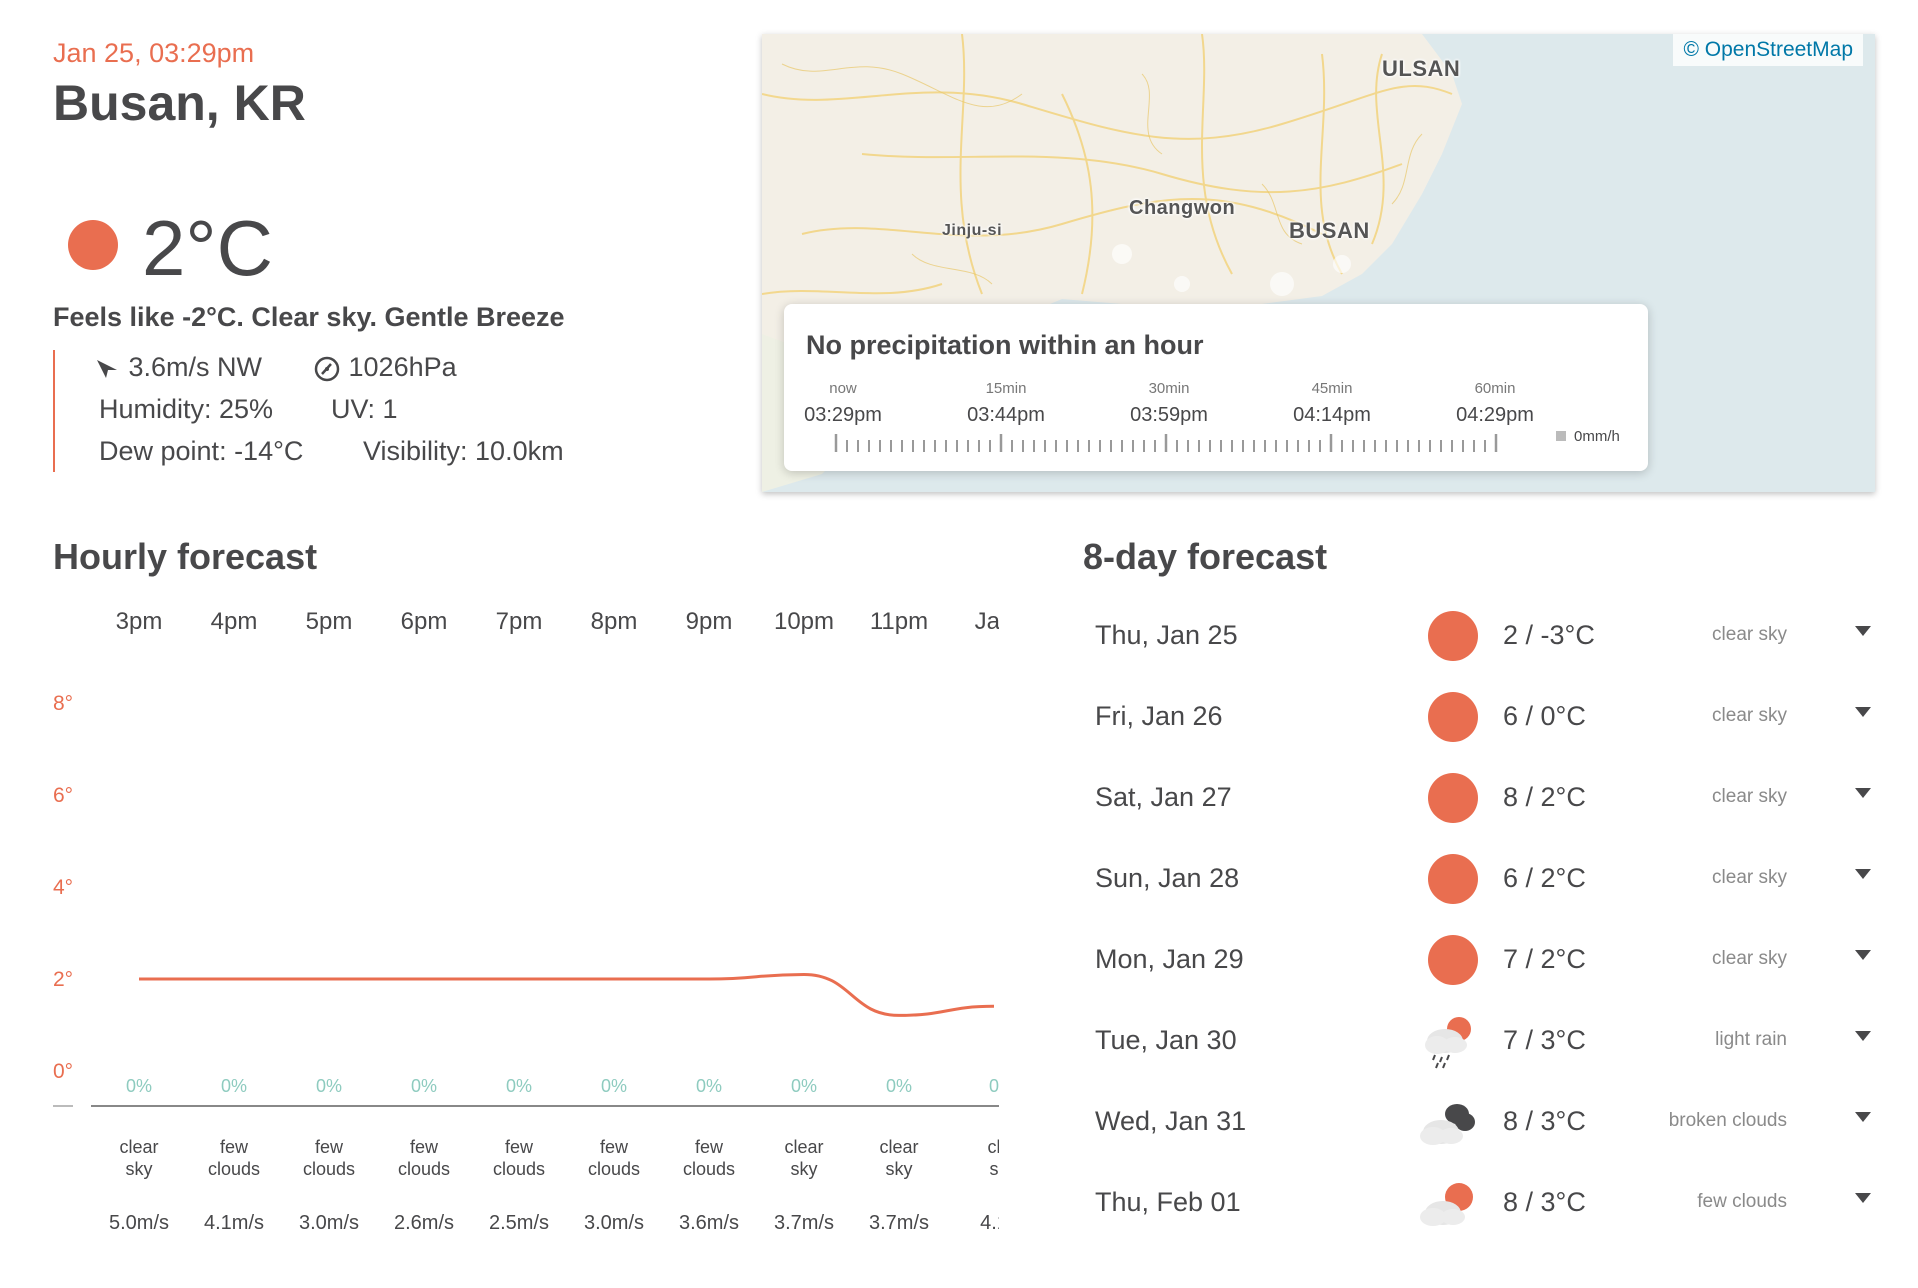  I want to click on hour-wind: 2.5m/s, so click(519, 1223).